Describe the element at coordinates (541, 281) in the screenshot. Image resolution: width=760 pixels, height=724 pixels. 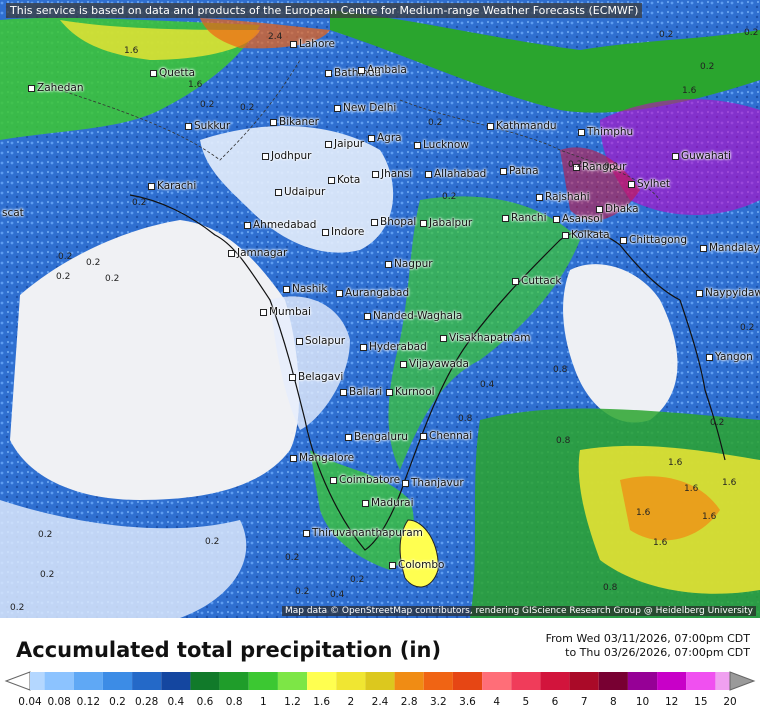
I see `city-name: Cuttack` at that location.